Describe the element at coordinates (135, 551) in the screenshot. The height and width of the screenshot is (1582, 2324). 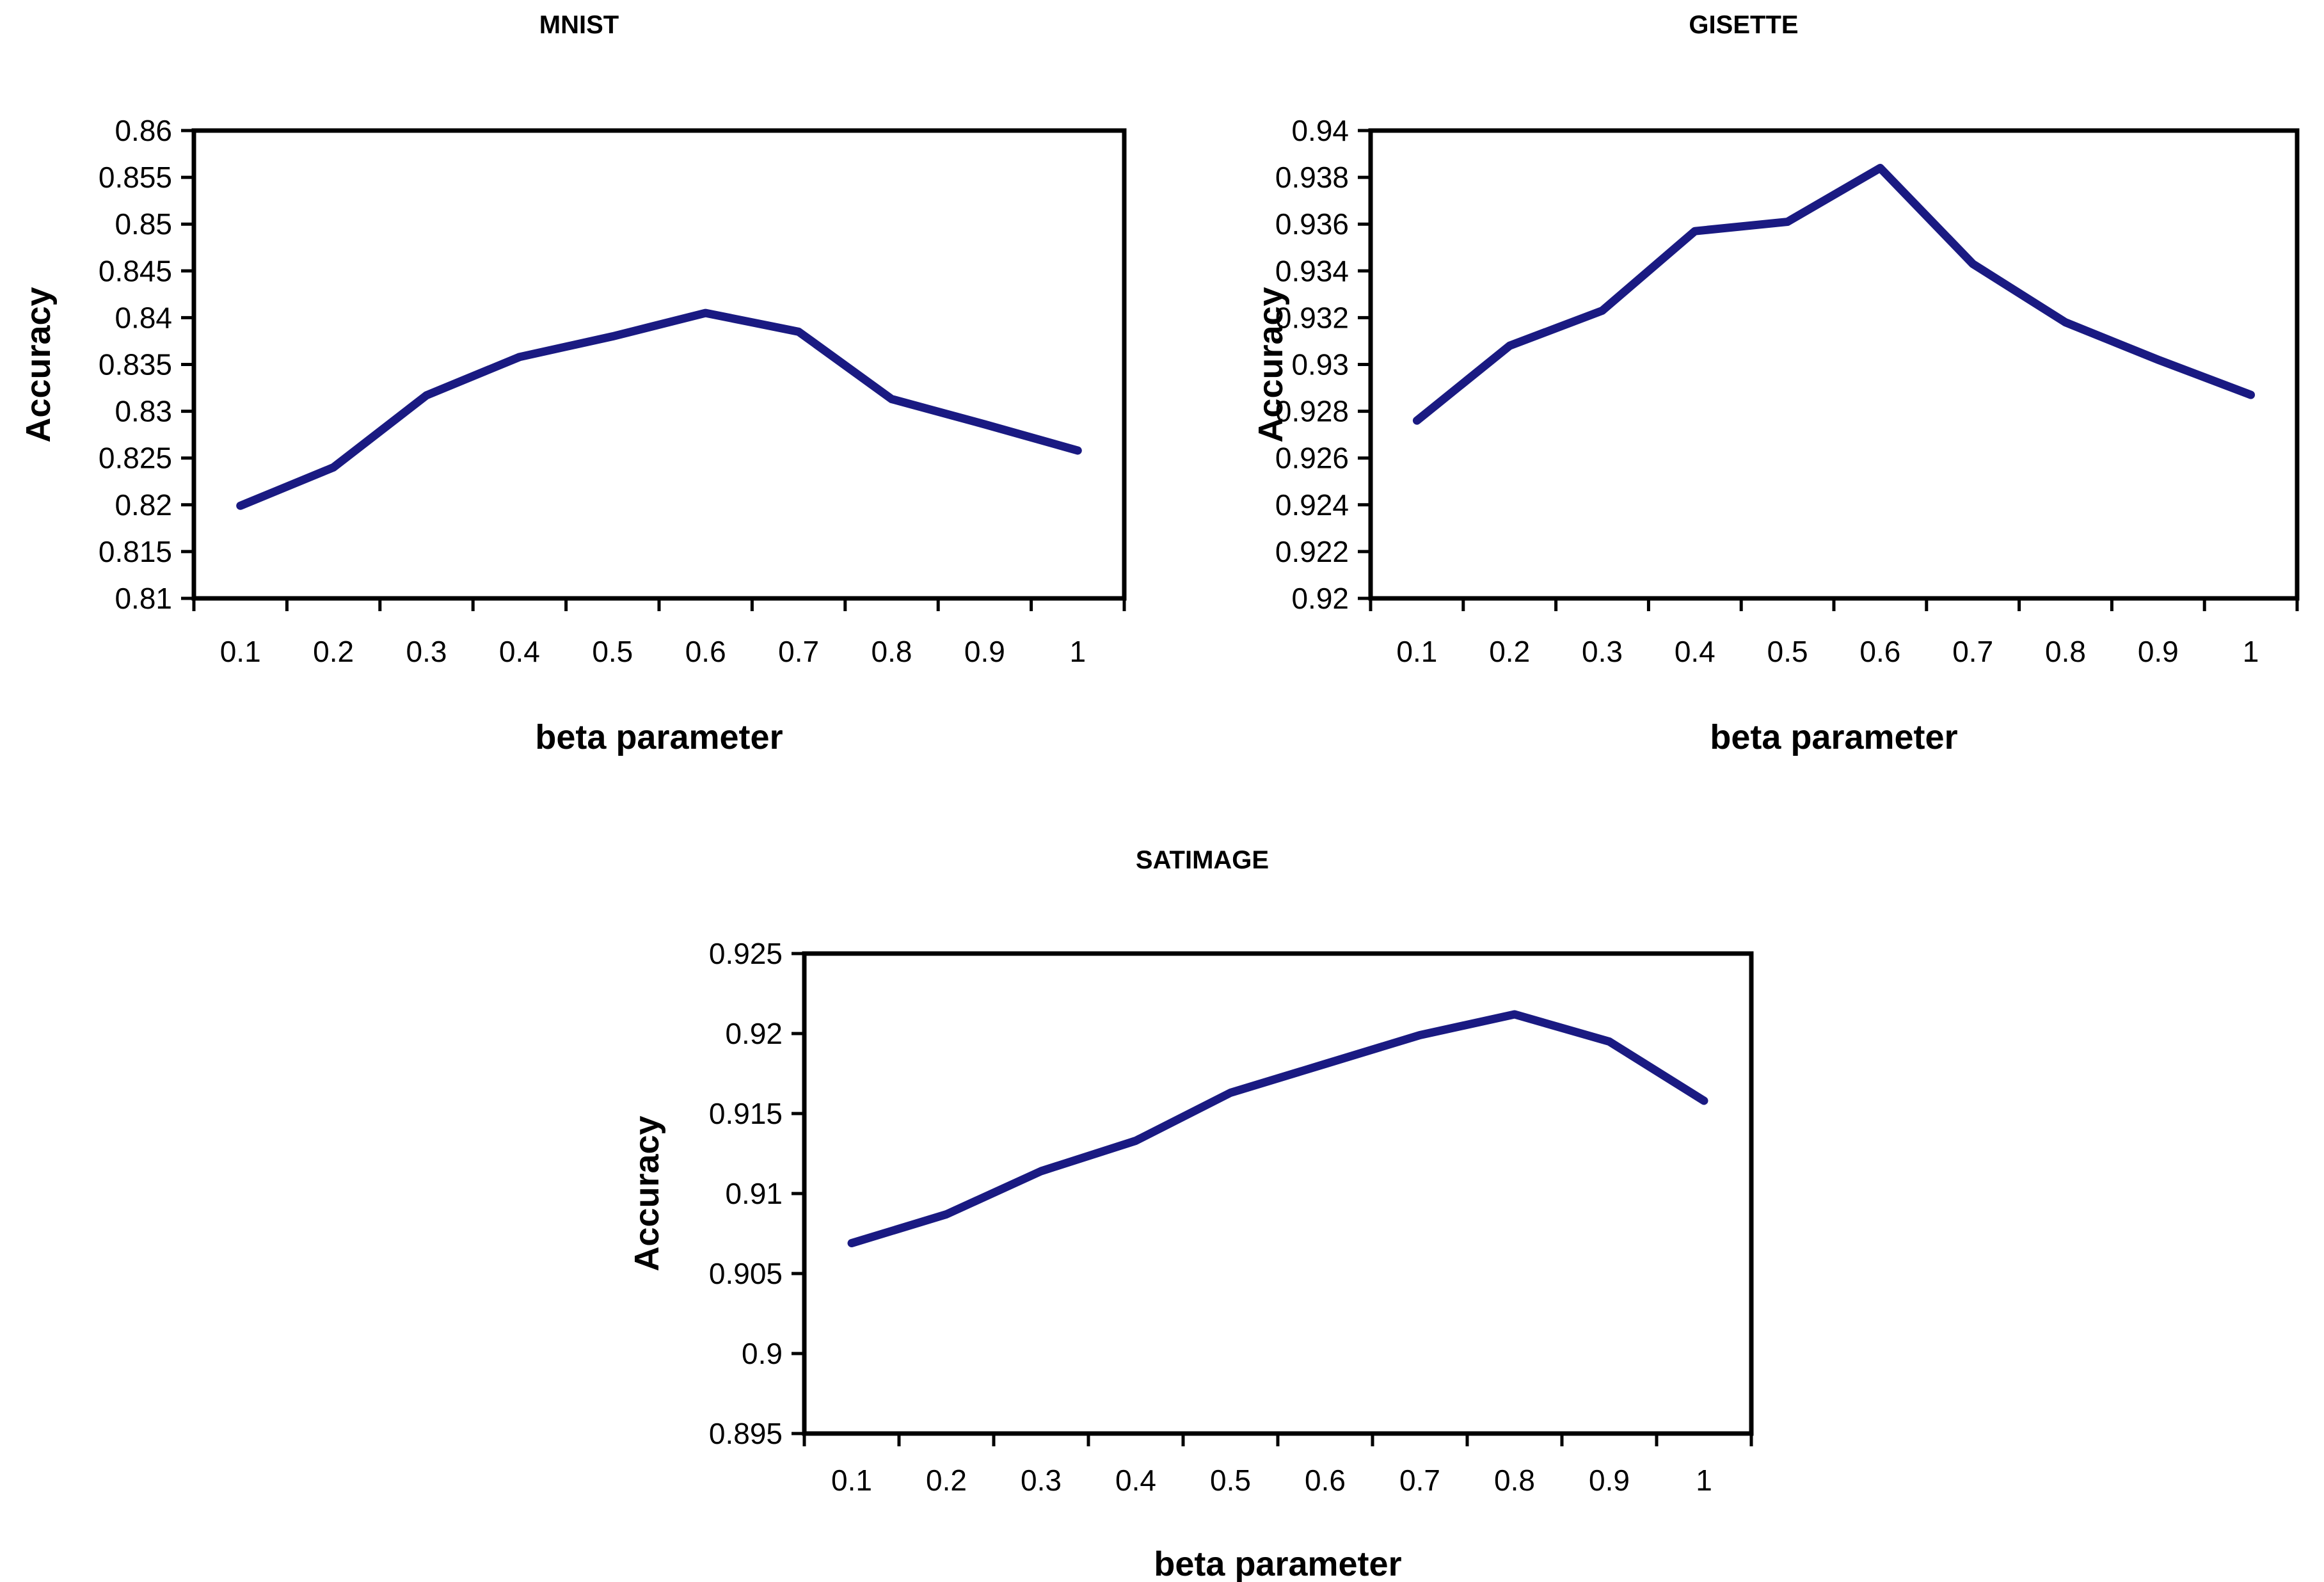
I see `y-tick-label: 0.815` at that location.